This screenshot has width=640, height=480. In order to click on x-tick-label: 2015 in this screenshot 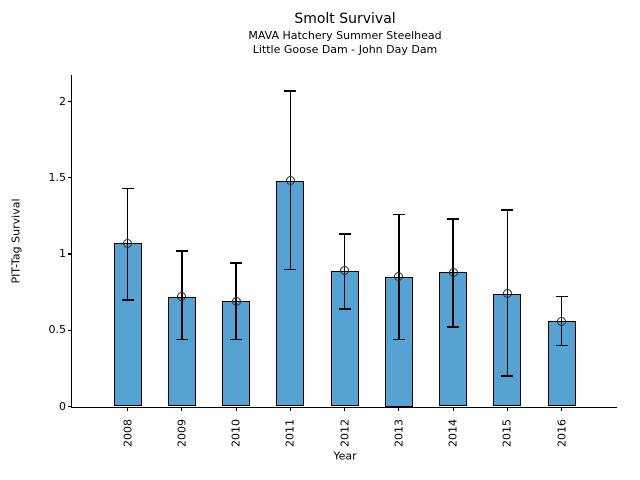, I will do `click(507, 433)`.